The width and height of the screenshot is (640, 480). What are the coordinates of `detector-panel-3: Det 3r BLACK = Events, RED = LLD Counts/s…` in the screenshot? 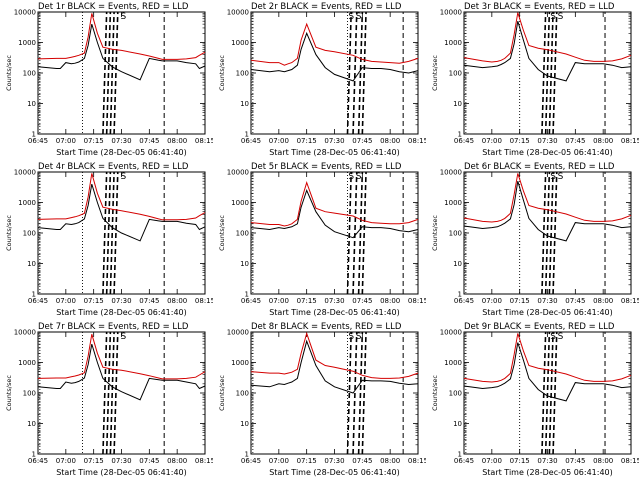 It's located at (532, 80).